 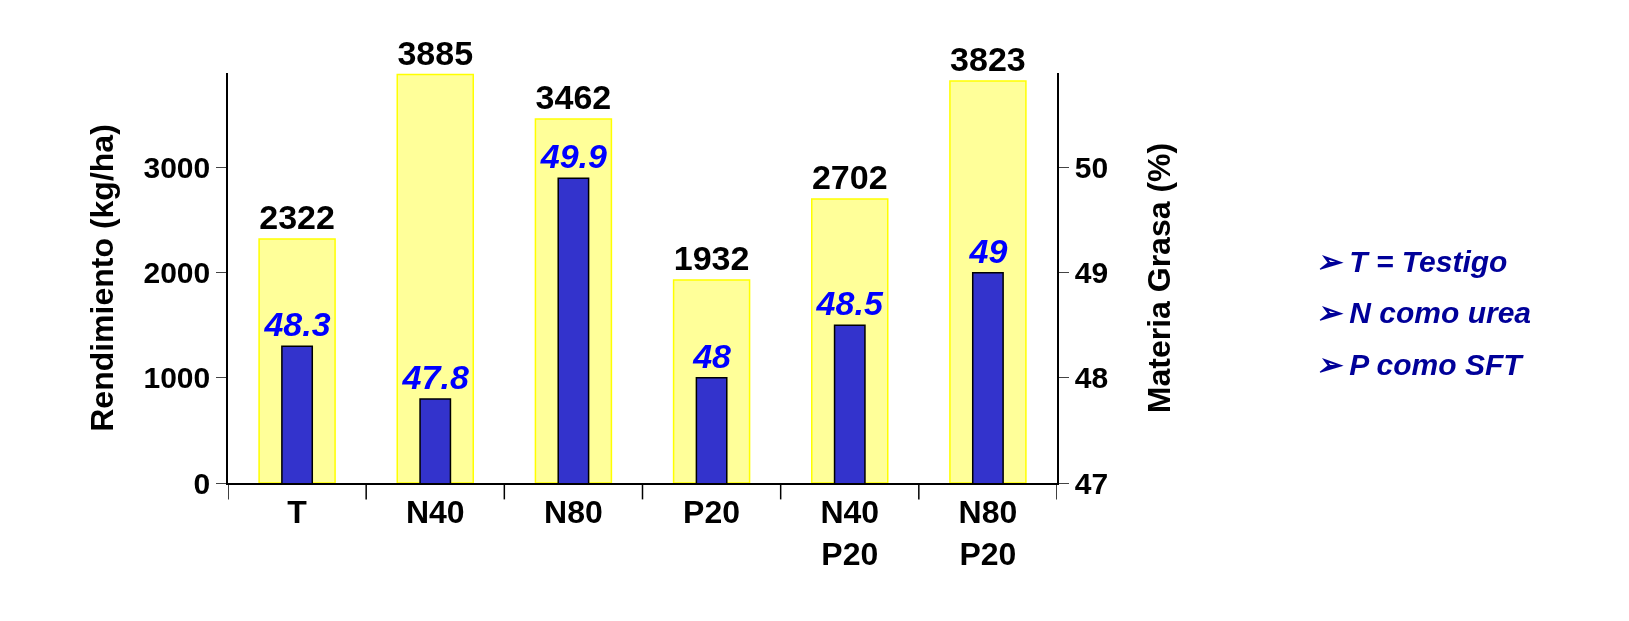 I want to click on y-tick-label: 1000, so click(x=177, y=378).